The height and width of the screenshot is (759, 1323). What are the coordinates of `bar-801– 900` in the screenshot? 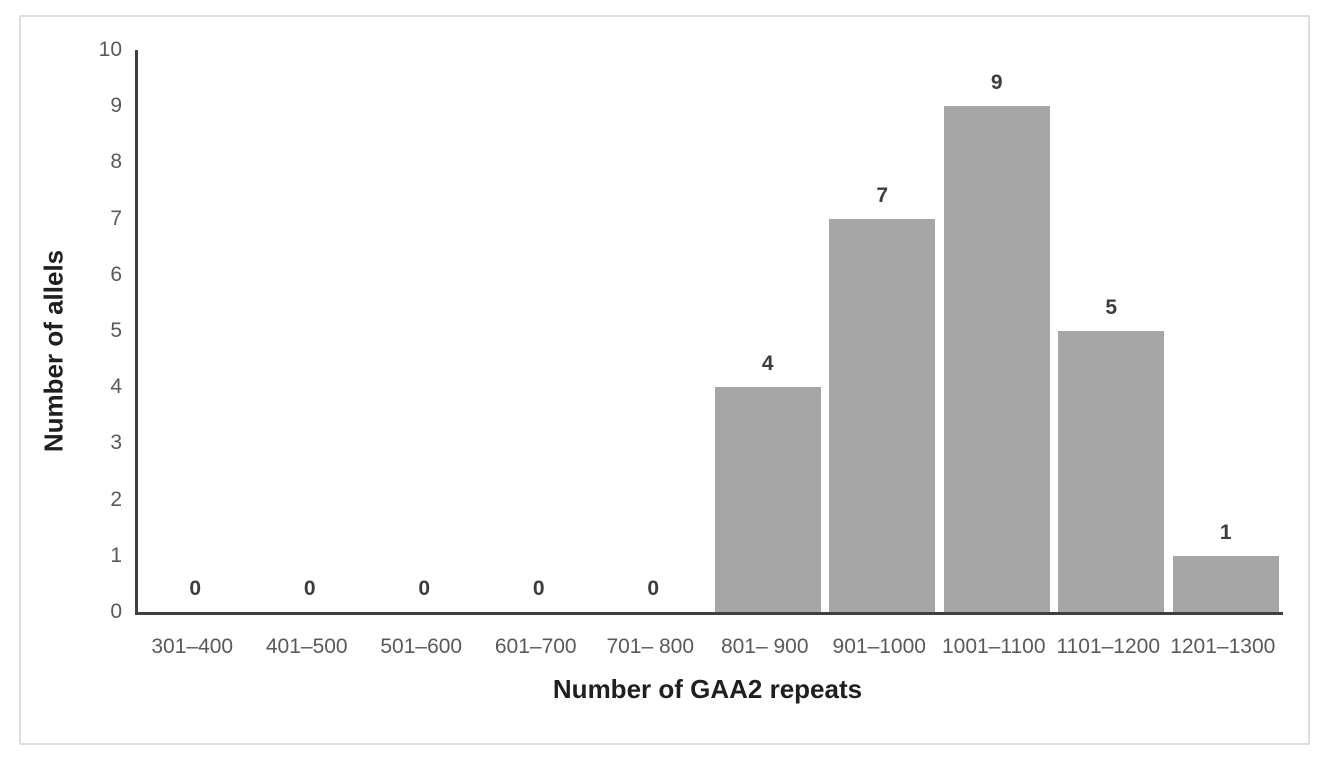 It's located at (767, 499).